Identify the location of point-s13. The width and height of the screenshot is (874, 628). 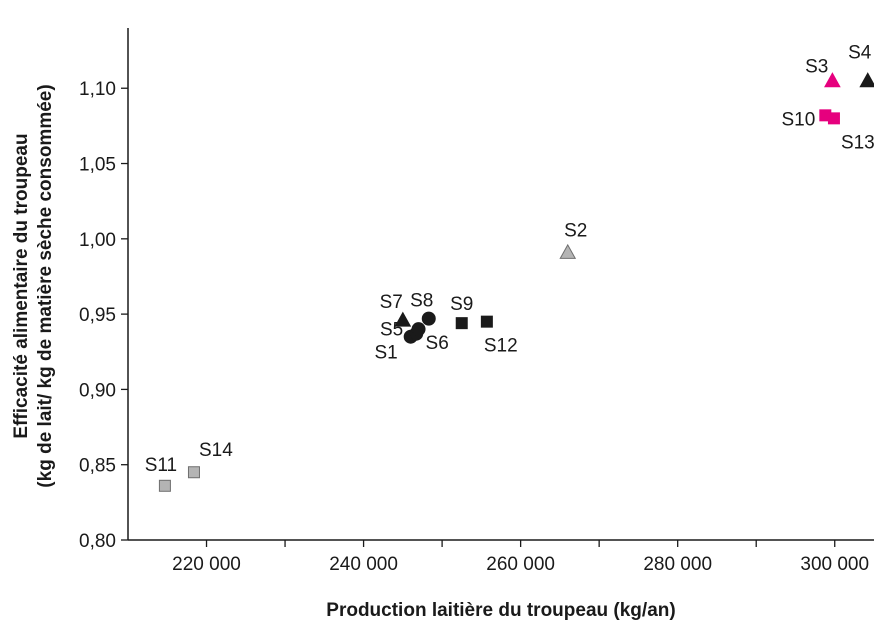
(833, 118).